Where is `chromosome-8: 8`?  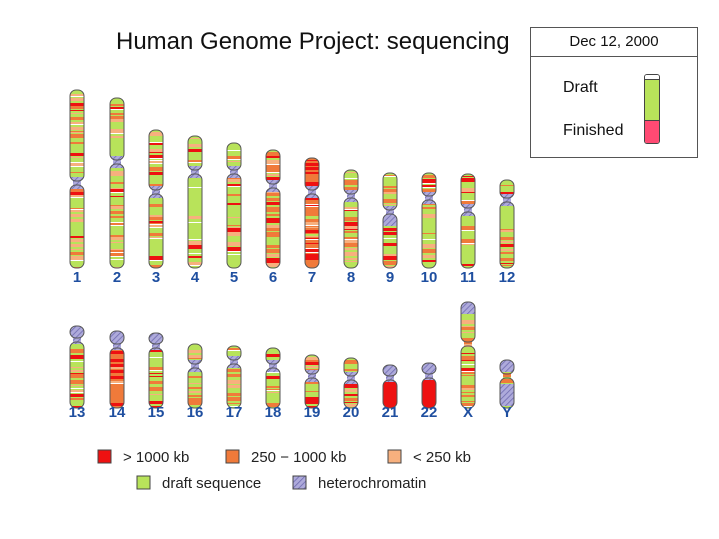 chromosome-8: 8 is located at coordinates (351, 227).